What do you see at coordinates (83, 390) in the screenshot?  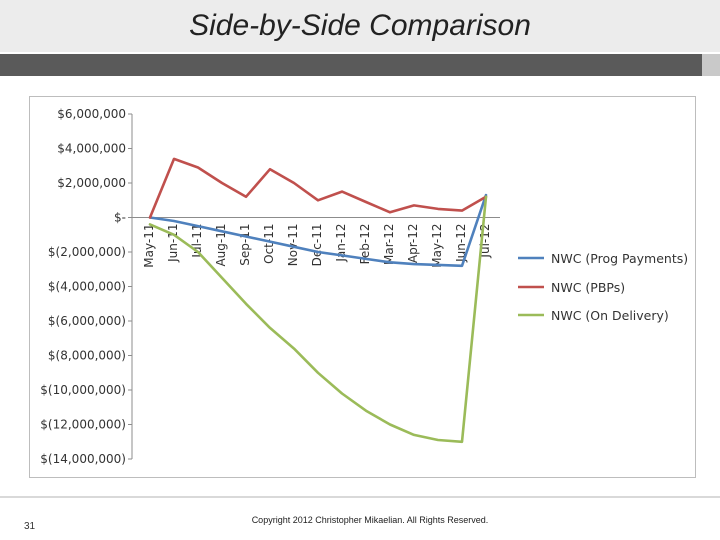 I see `y-tick-label: $(10,000,000)` at bounding box center [83, 390].